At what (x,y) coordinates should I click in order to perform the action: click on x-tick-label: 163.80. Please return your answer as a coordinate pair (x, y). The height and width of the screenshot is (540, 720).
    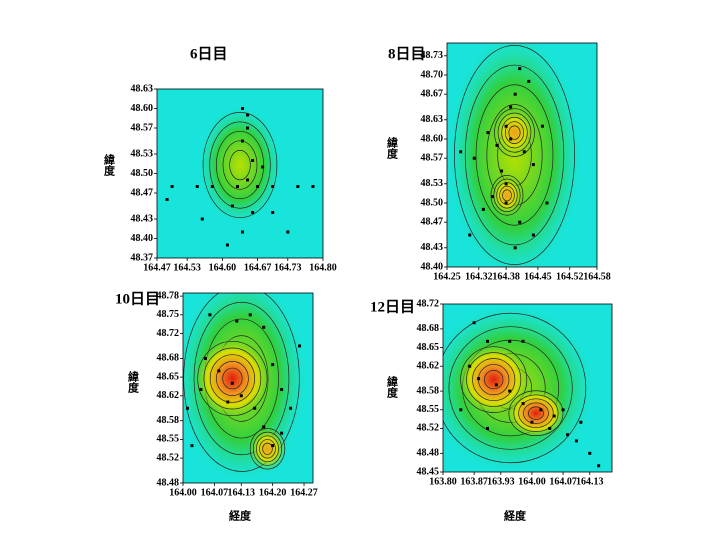
    Looking at the image, I should click on (443, 481).